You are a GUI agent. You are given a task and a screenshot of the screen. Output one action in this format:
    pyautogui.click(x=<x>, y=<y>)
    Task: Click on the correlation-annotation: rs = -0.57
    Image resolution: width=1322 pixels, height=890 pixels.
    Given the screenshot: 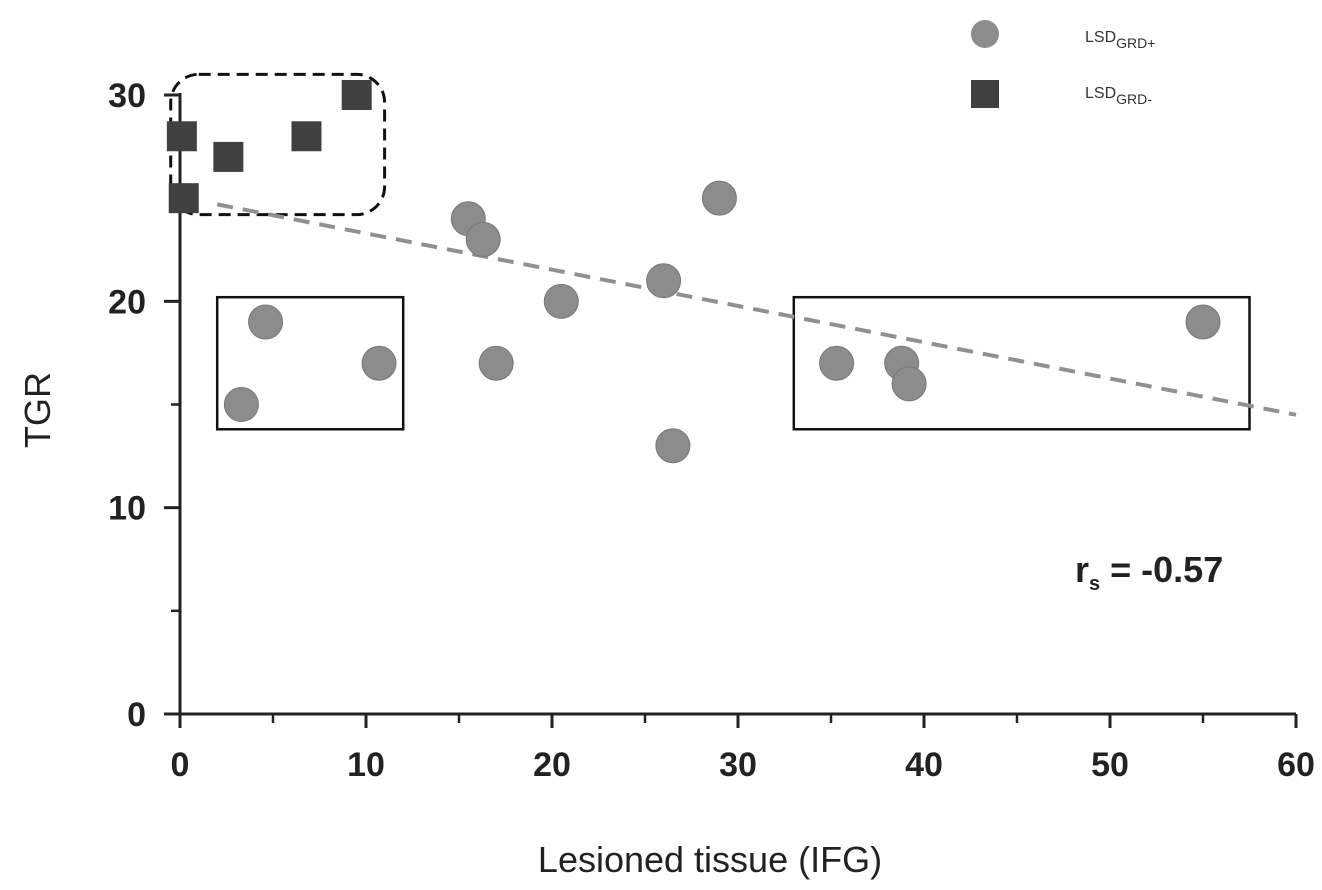 What is the action you would take?
    pyautogui.click(x=1149, y=572)
    